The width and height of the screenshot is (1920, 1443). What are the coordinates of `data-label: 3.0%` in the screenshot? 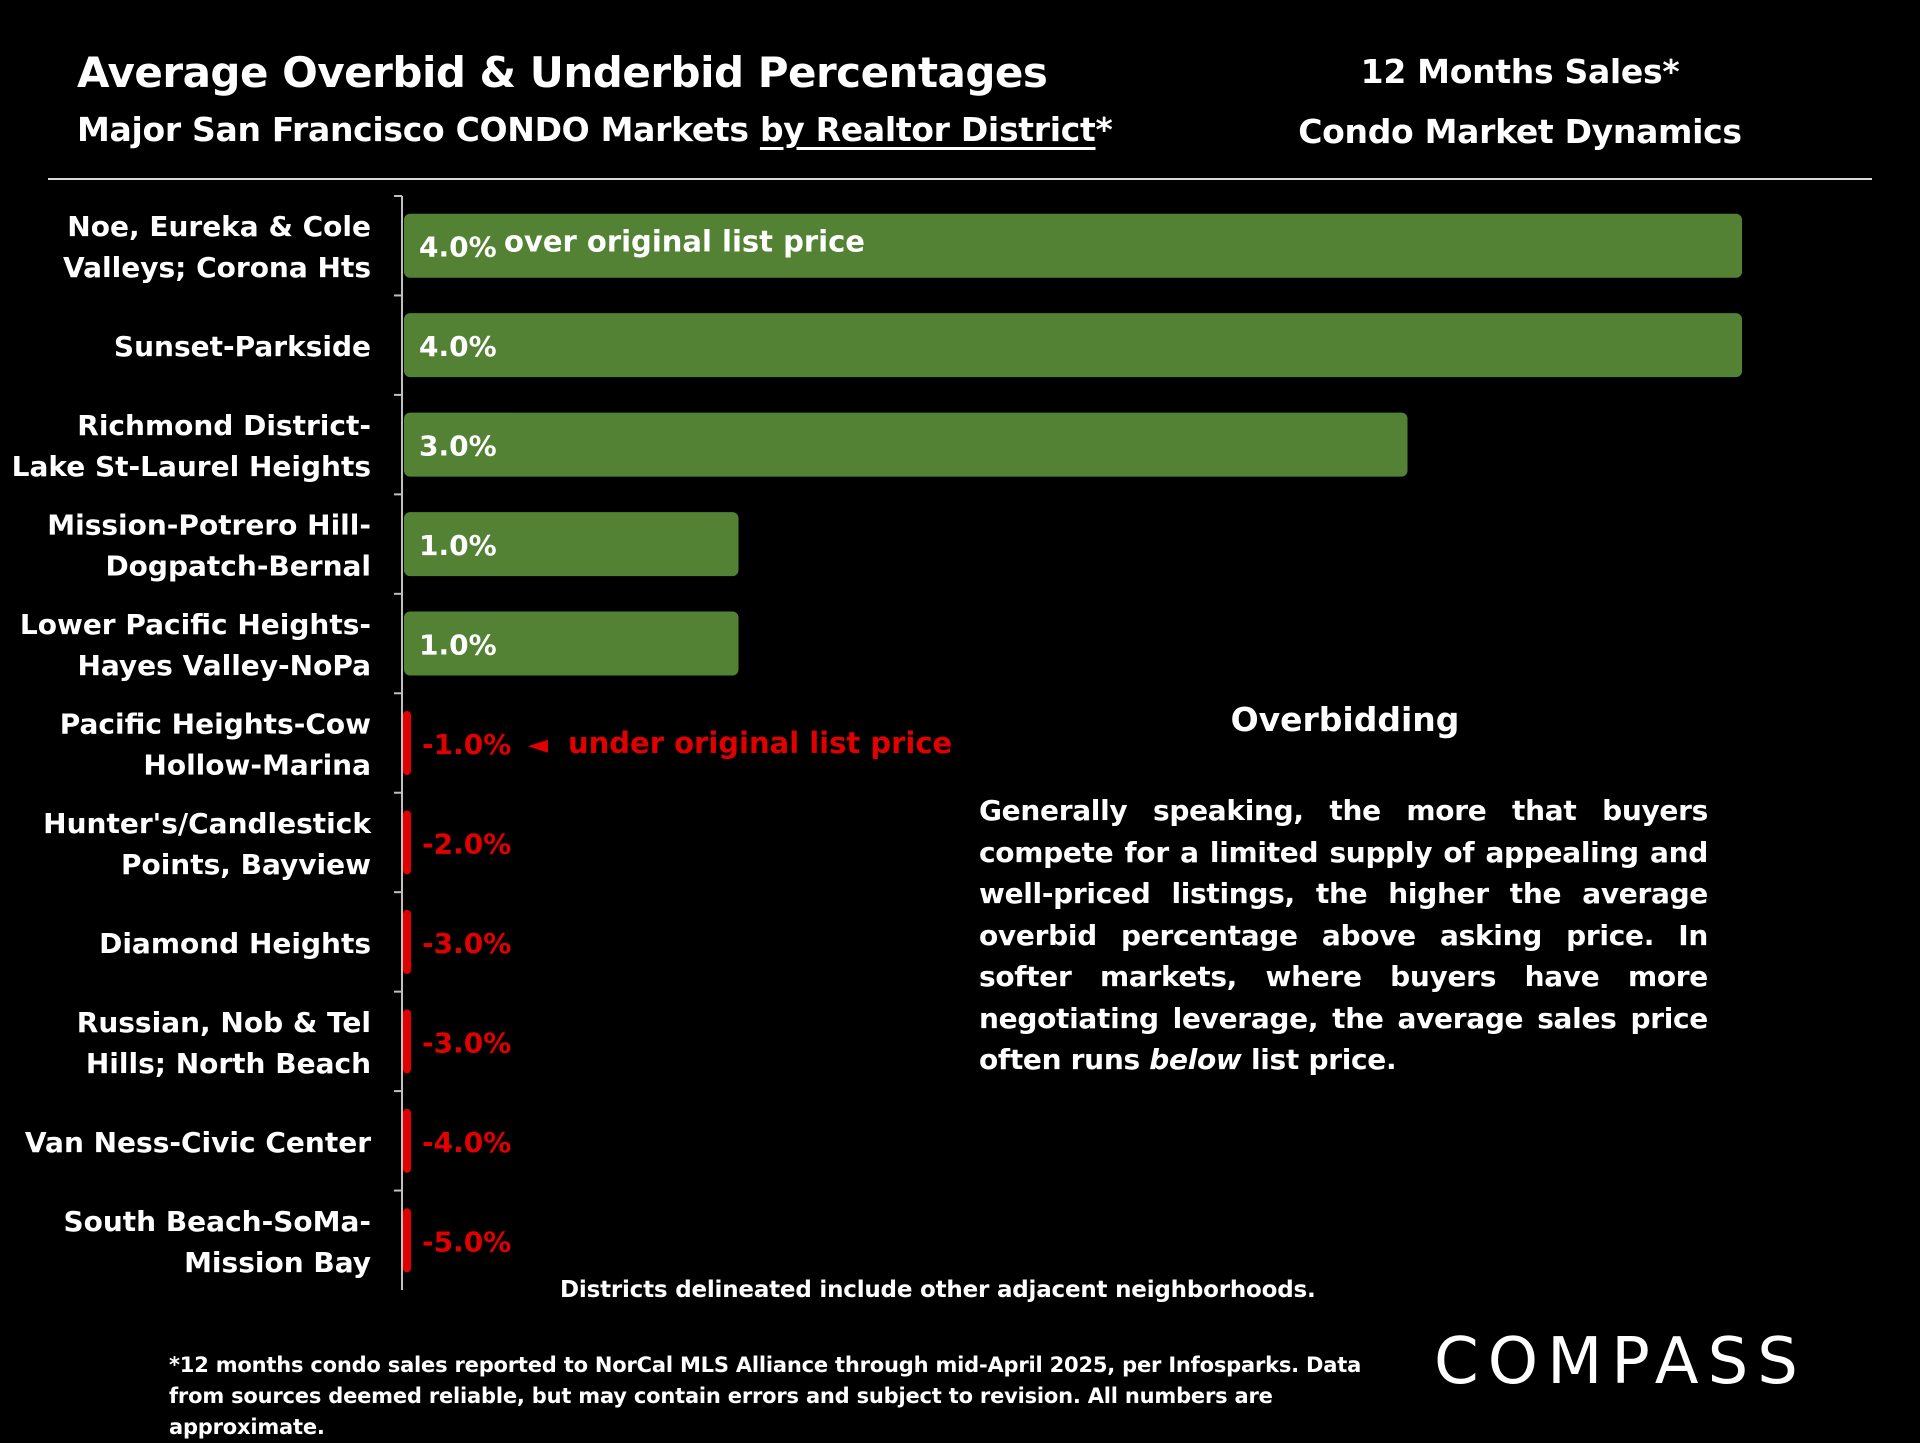 It's located at (458, 446).